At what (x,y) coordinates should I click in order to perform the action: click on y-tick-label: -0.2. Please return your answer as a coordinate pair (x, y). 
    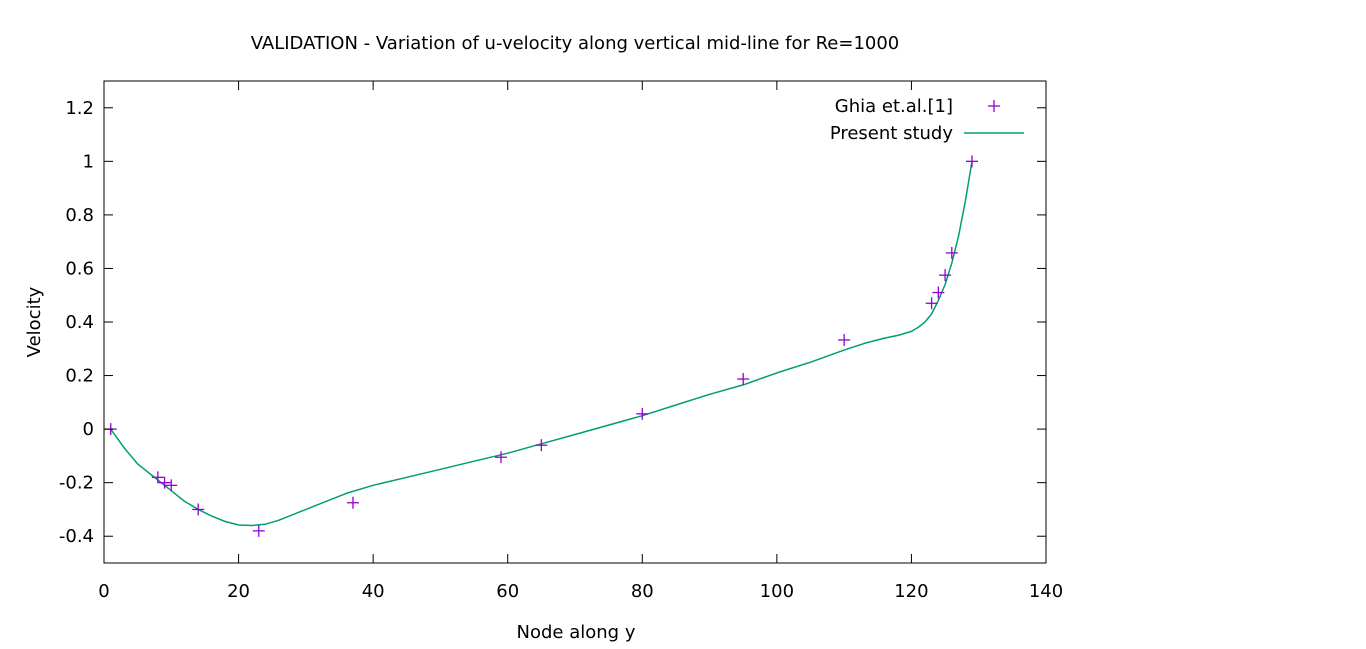
    Looking at the image, I should click on (76, 483).